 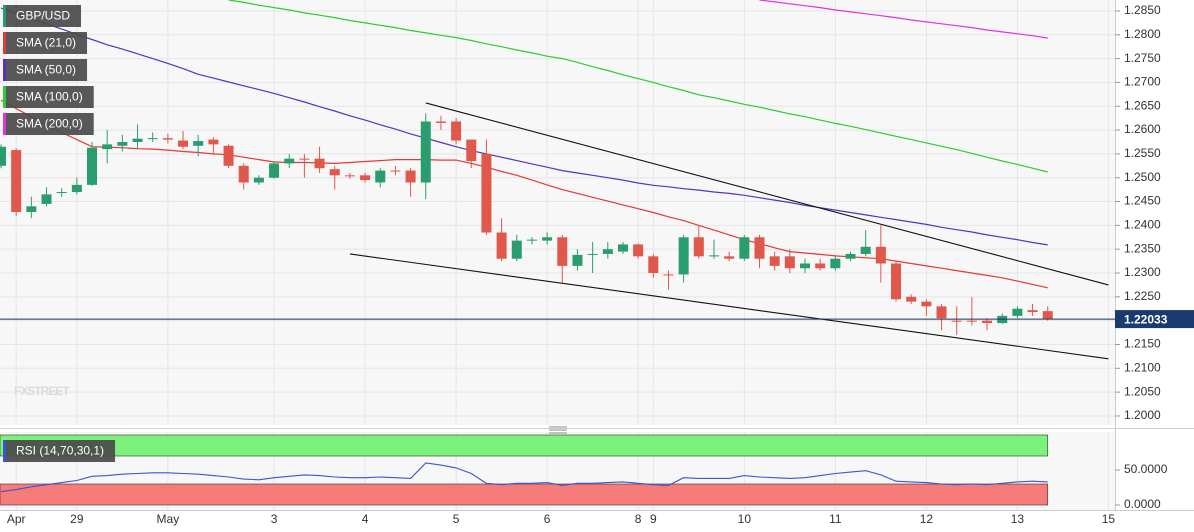 What do you see at coordinates (653, 519) in the screenshot?
I see `x-tick-label: 9` at bounding box center [653, 519].